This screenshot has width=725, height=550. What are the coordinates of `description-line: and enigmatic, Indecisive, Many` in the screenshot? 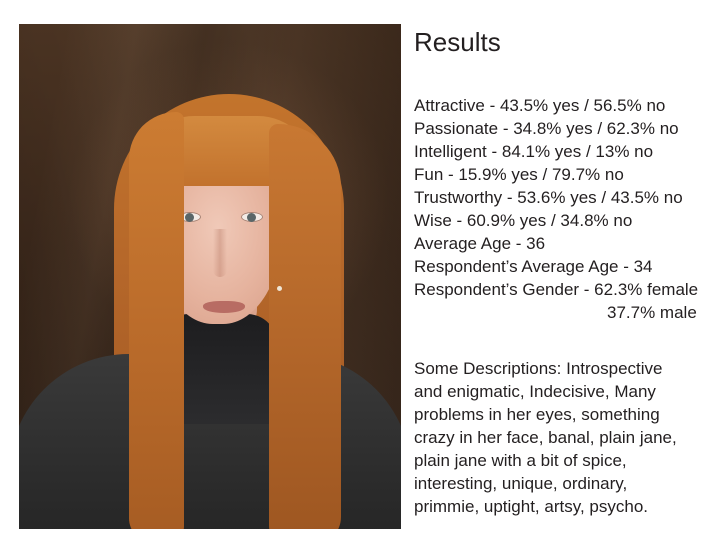 It's located at (535, 391).